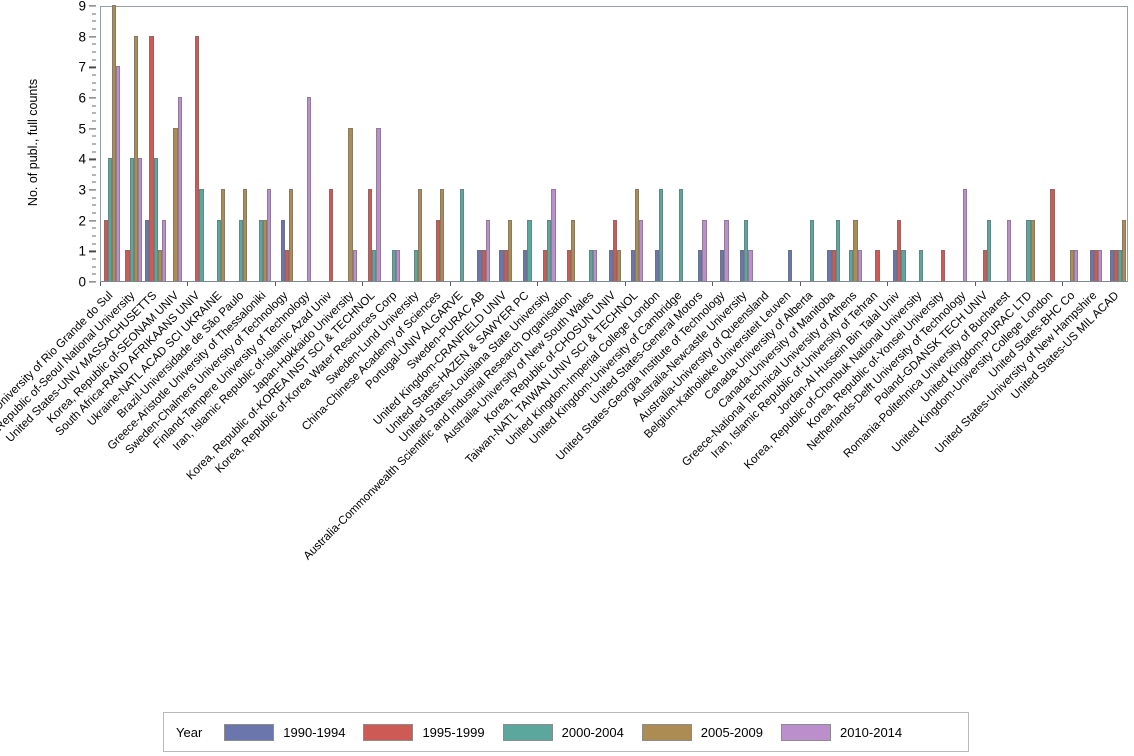 This screenshot has height=756, width=1134. Describe the element at coordinates (82, 251) in the screenshot. I see `y-tick-label: 1` at that location.